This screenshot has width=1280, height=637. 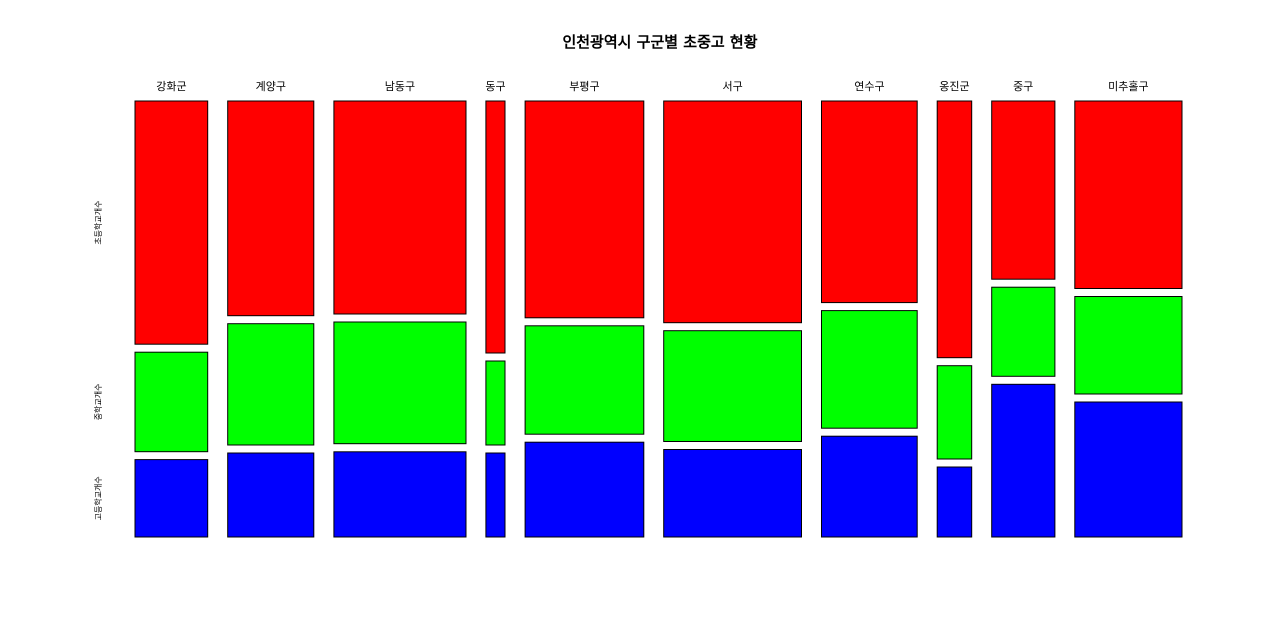 What do you see at coordinates (584, 86) in the screenshot?
I see `category-label: 부평구` at bounding box center [584, 86].